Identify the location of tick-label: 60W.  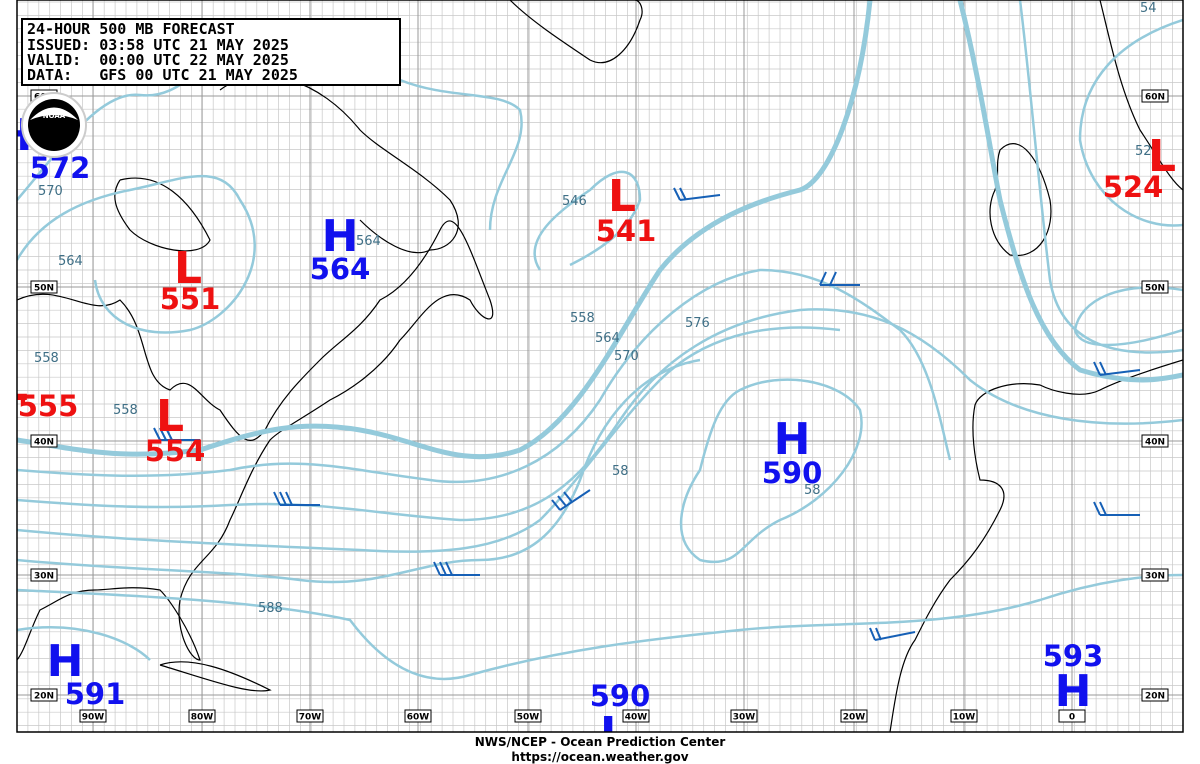
(418, 718).